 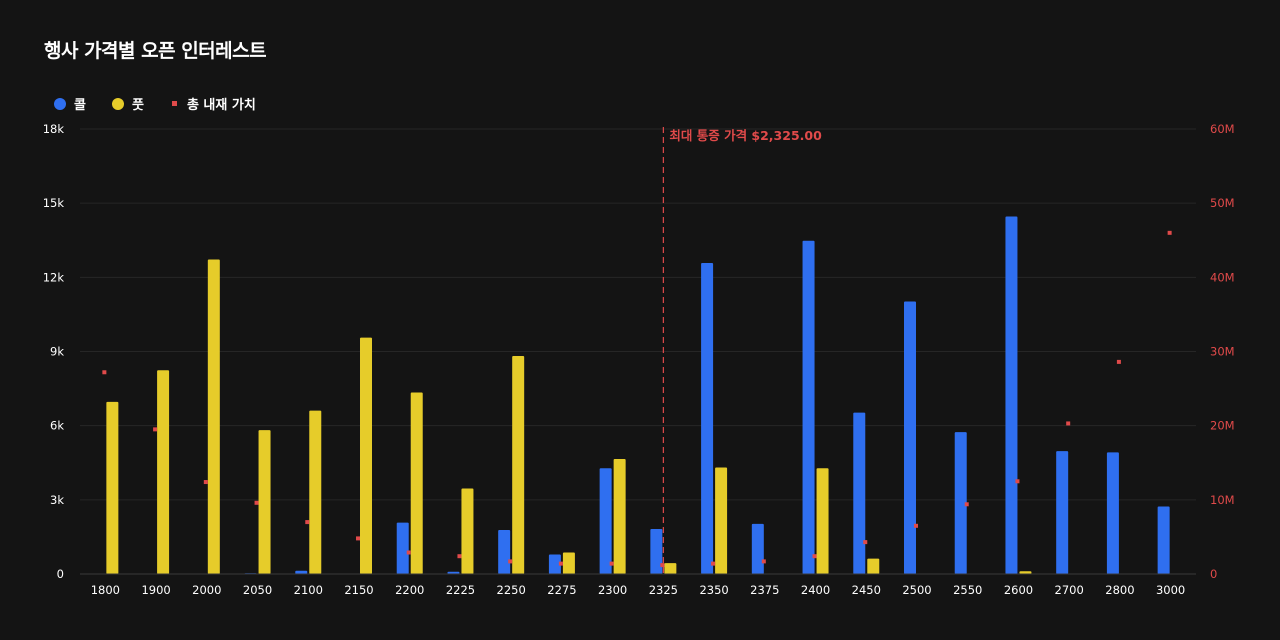 What do you see at coordinates (155, 590) in the screenshot?
I see `x-tick-label: 1900` at bounding box center [155, 590].